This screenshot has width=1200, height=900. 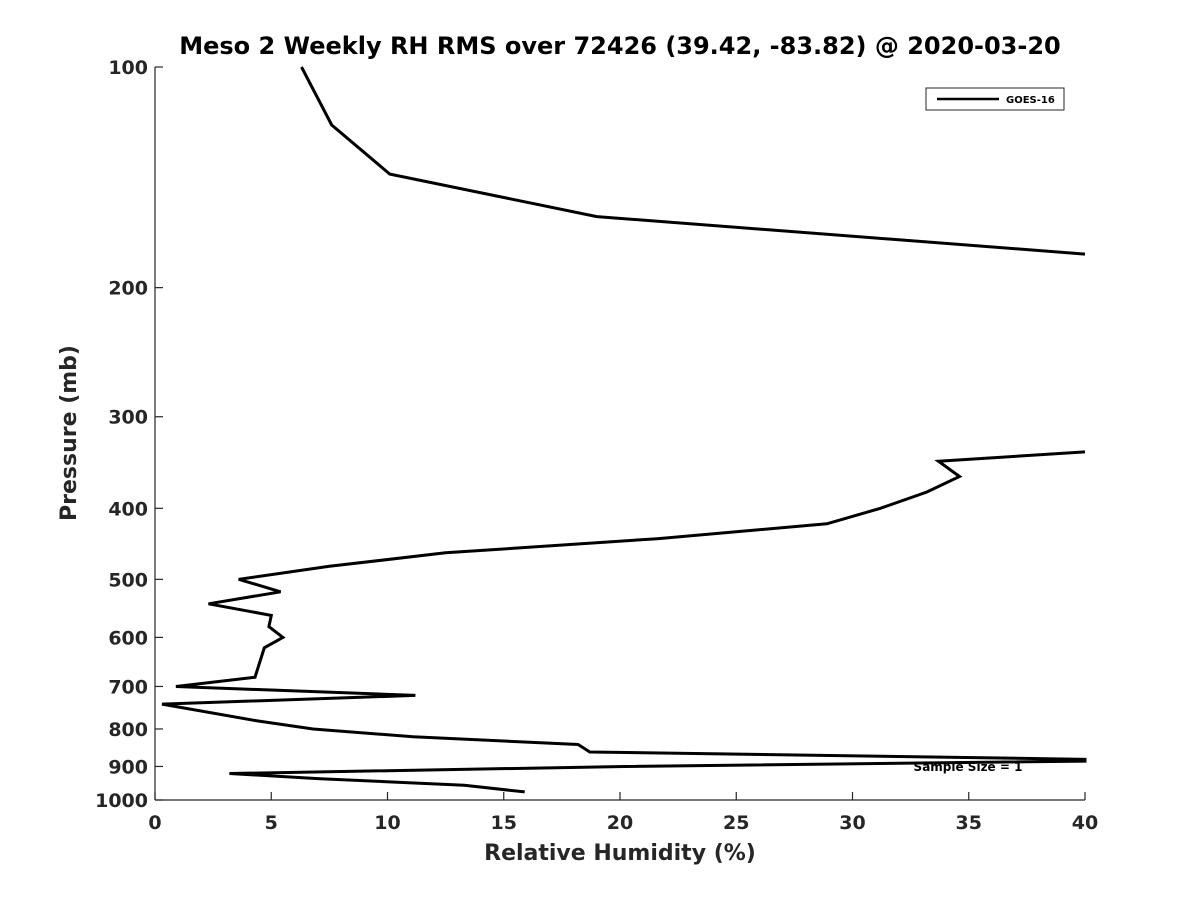 I want to click on y-tick-label-500: 500, so click(x=128, y=580).